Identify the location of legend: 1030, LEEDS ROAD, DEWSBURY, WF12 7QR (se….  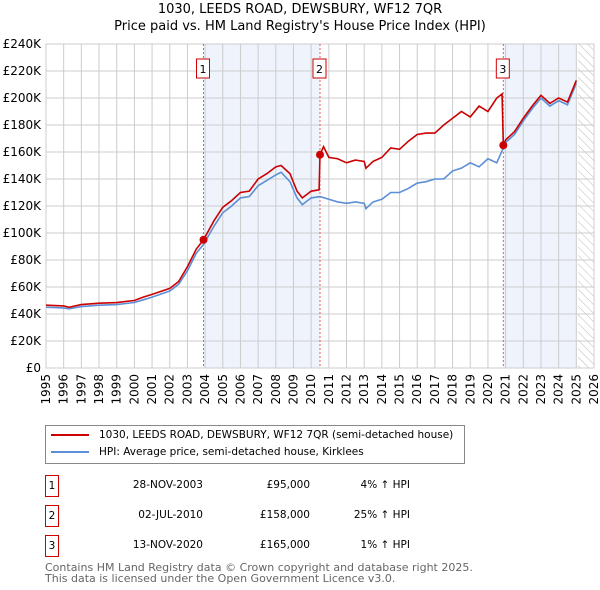
(255, 444).